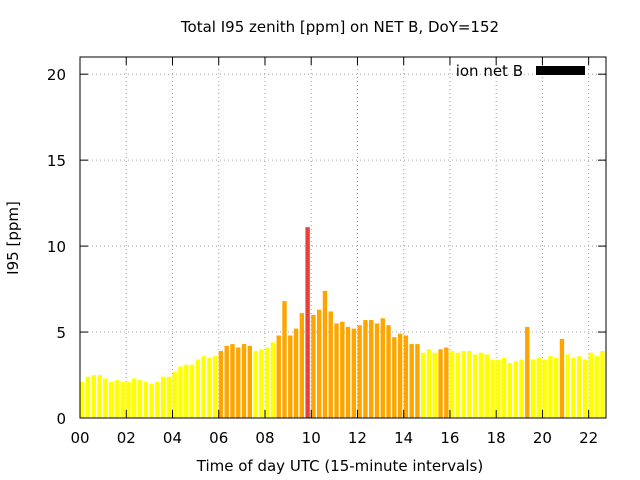 The image size is (640, 480). Describe the element at coordinates (13, 238) in the screenshot. I see `y-axis-label: I95 [ppm]` at that location.